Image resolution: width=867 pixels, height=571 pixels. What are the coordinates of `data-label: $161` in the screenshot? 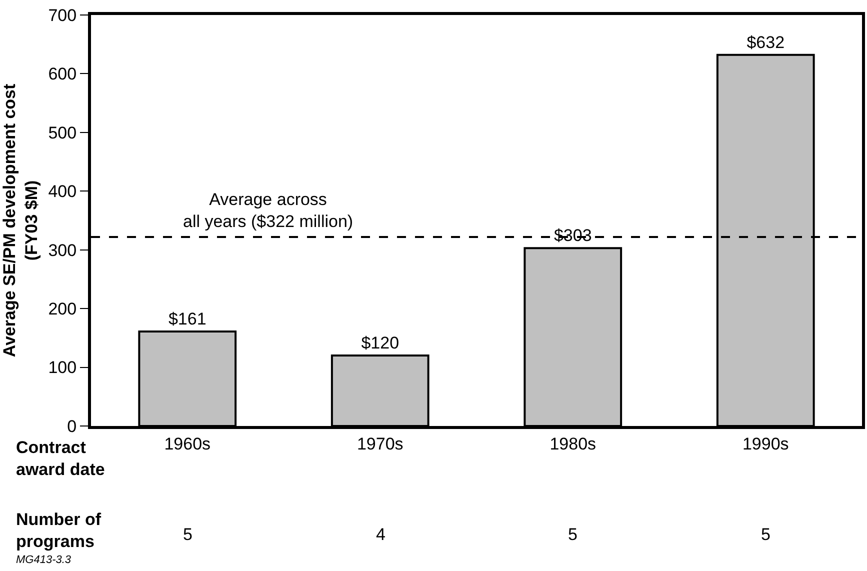 It's located at (187, 318).